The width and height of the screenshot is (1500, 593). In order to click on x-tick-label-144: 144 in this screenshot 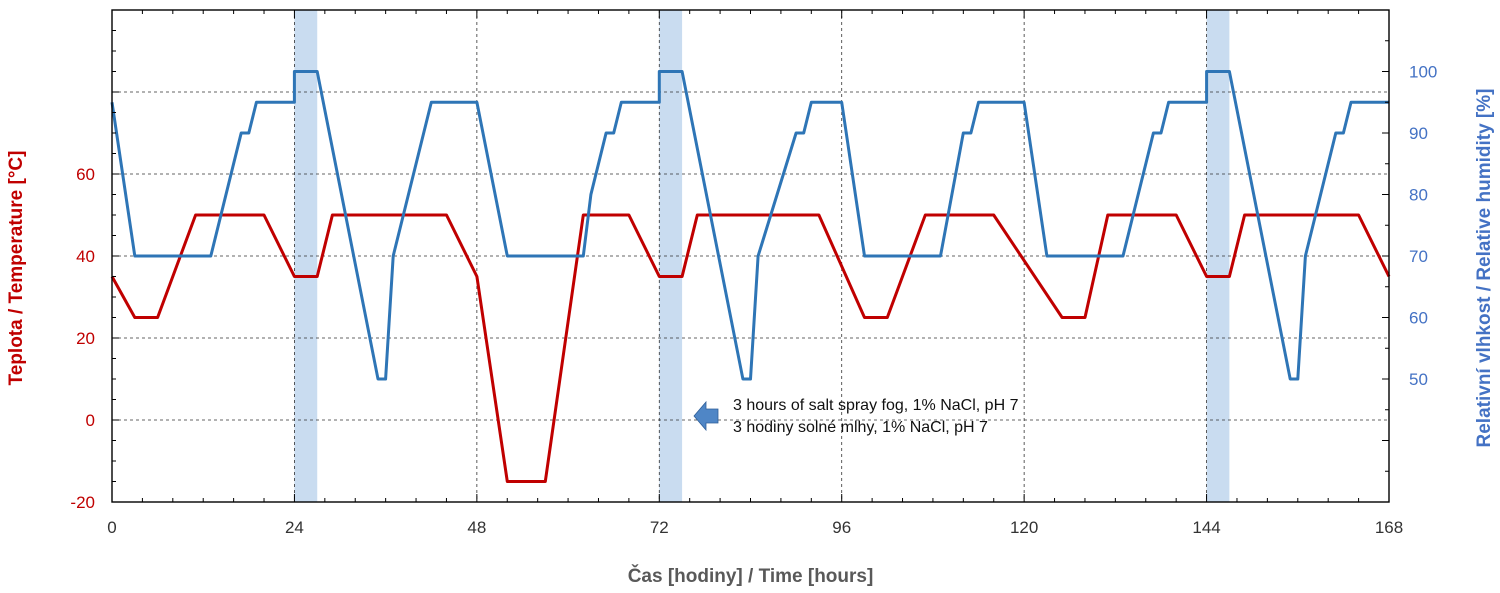, I will do `click(1206, 527)`.